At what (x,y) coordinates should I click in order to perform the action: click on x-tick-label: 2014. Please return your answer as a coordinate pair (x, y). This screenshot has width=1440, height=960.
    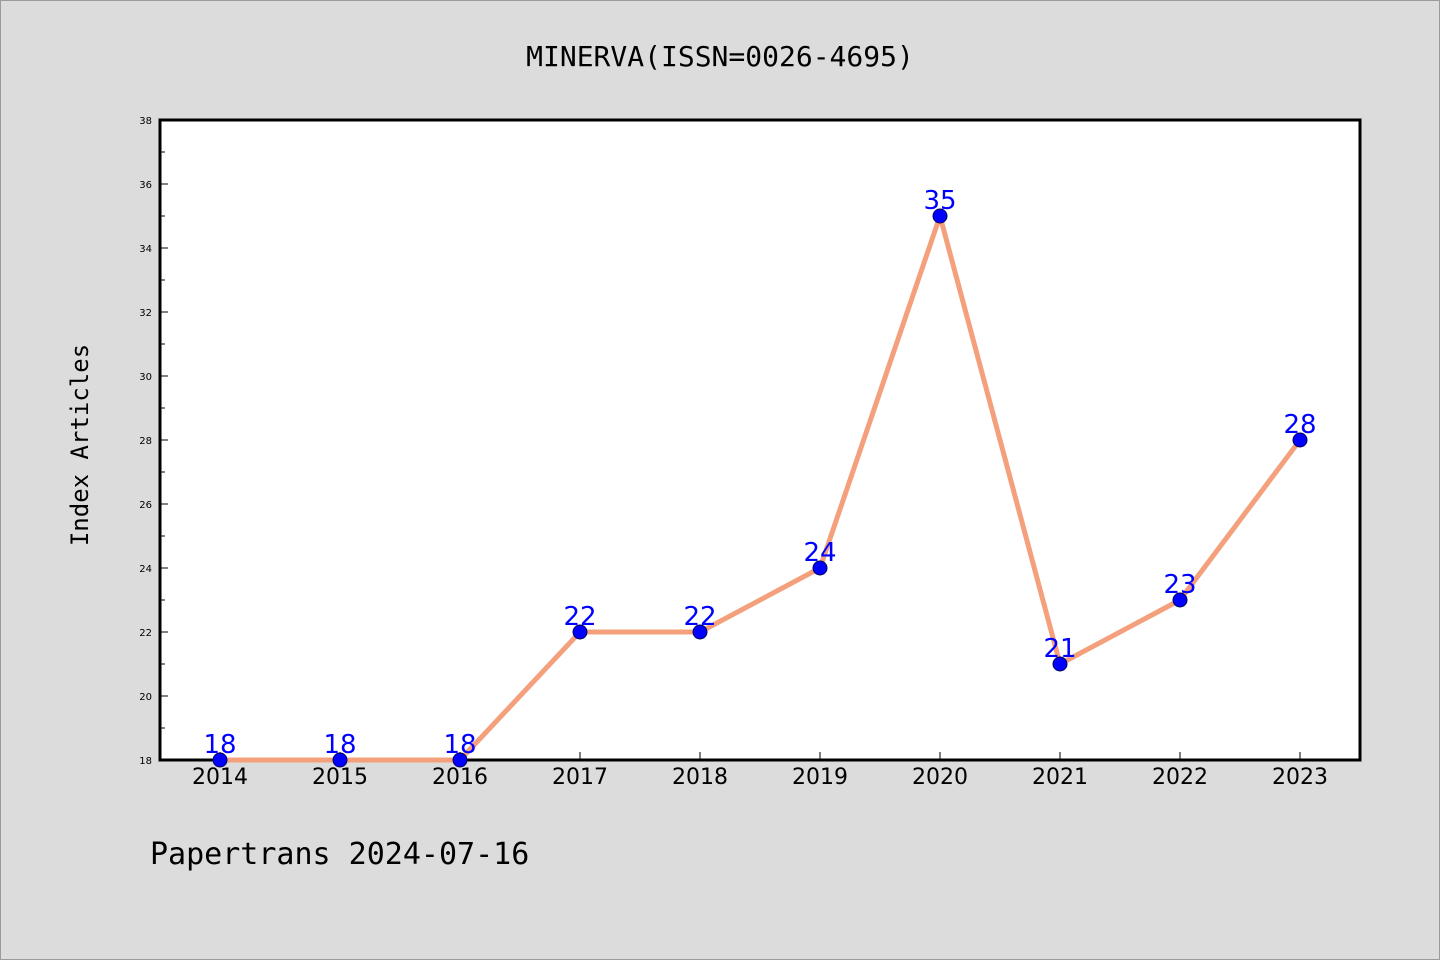
    Looking at the image, I should click on (220, 777).